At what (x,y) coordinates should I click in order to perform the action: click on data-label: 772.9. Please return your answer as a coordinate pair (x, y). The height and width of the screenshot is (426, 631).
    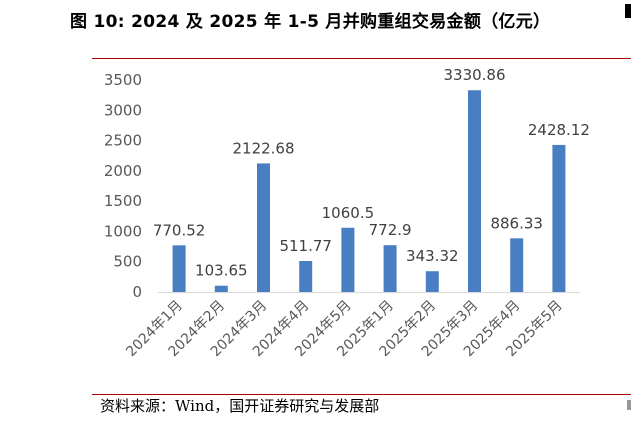
    Looking at the image, I should click on (390, 230).